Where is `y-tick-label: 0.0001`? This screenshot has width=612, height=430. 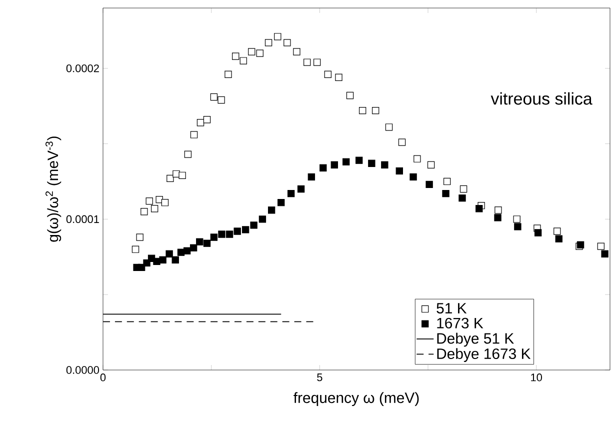
y-tick-label: 0.0001 is located at coordinates (82, 219).